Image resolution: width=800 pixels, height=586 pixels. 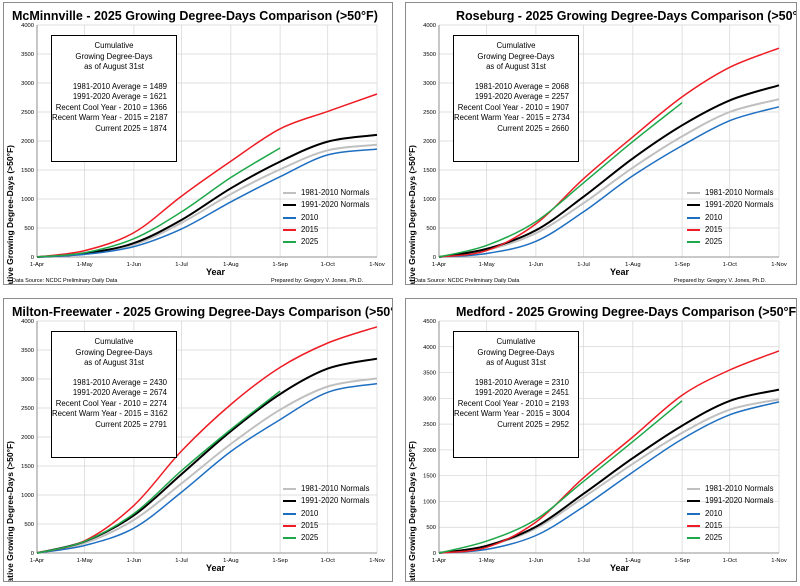 What do you see at coordinates (27, 496) in the screenshot?
I see `y-tick-label: 1000` at bounding box center [27, 496].